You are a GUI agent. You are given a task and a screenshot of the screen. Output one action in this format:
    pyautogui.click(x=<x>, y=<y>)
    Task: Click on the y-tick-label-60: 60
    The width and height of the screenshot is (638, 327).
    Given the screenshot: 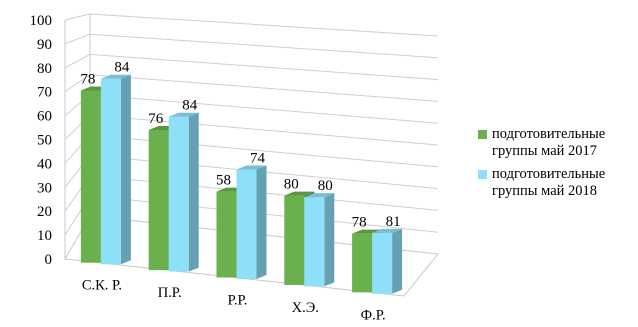 What is the action you would take?
    pyautogui.click(x=44, y=117)
    